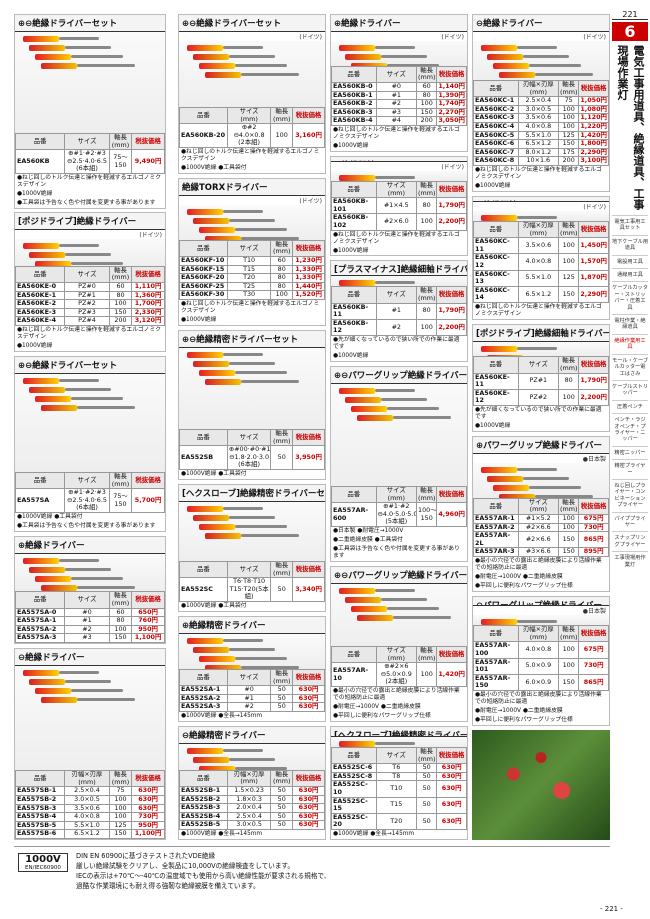  What do you see at coordinates (87, 825) in the screenshot?
I see `size: 5.5×1.0` at bounding box center [87, 825].